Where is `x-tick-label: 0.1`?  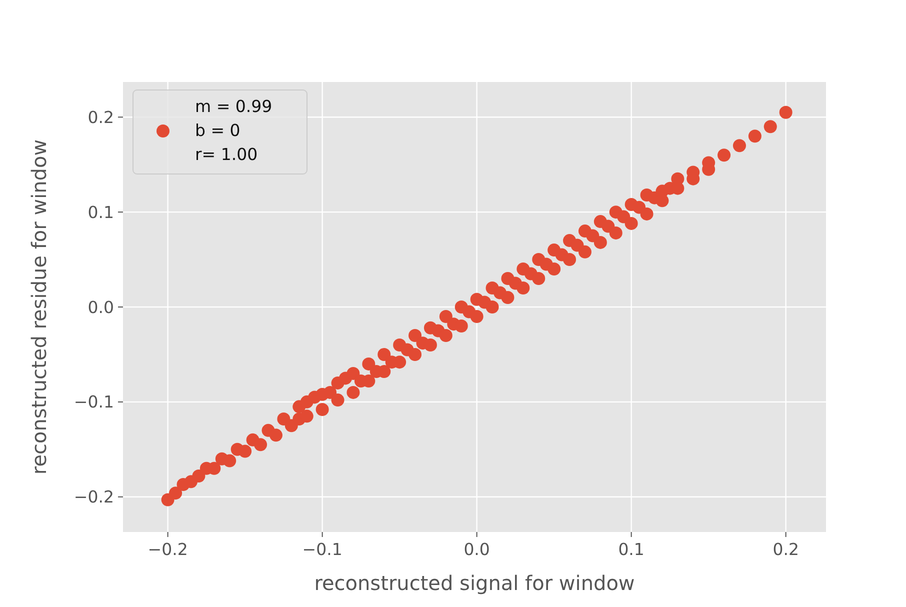
x-tick-label: 0.1 is located at coordinates (631, 549).